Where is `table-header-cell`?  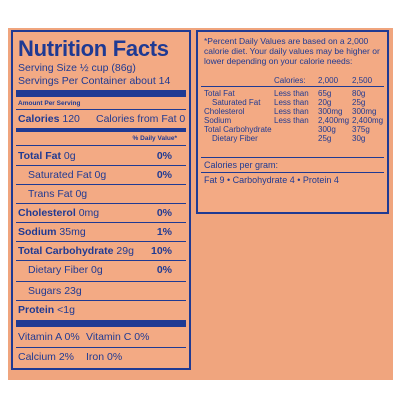
table-header-cell is located at coordinates (239, 80).